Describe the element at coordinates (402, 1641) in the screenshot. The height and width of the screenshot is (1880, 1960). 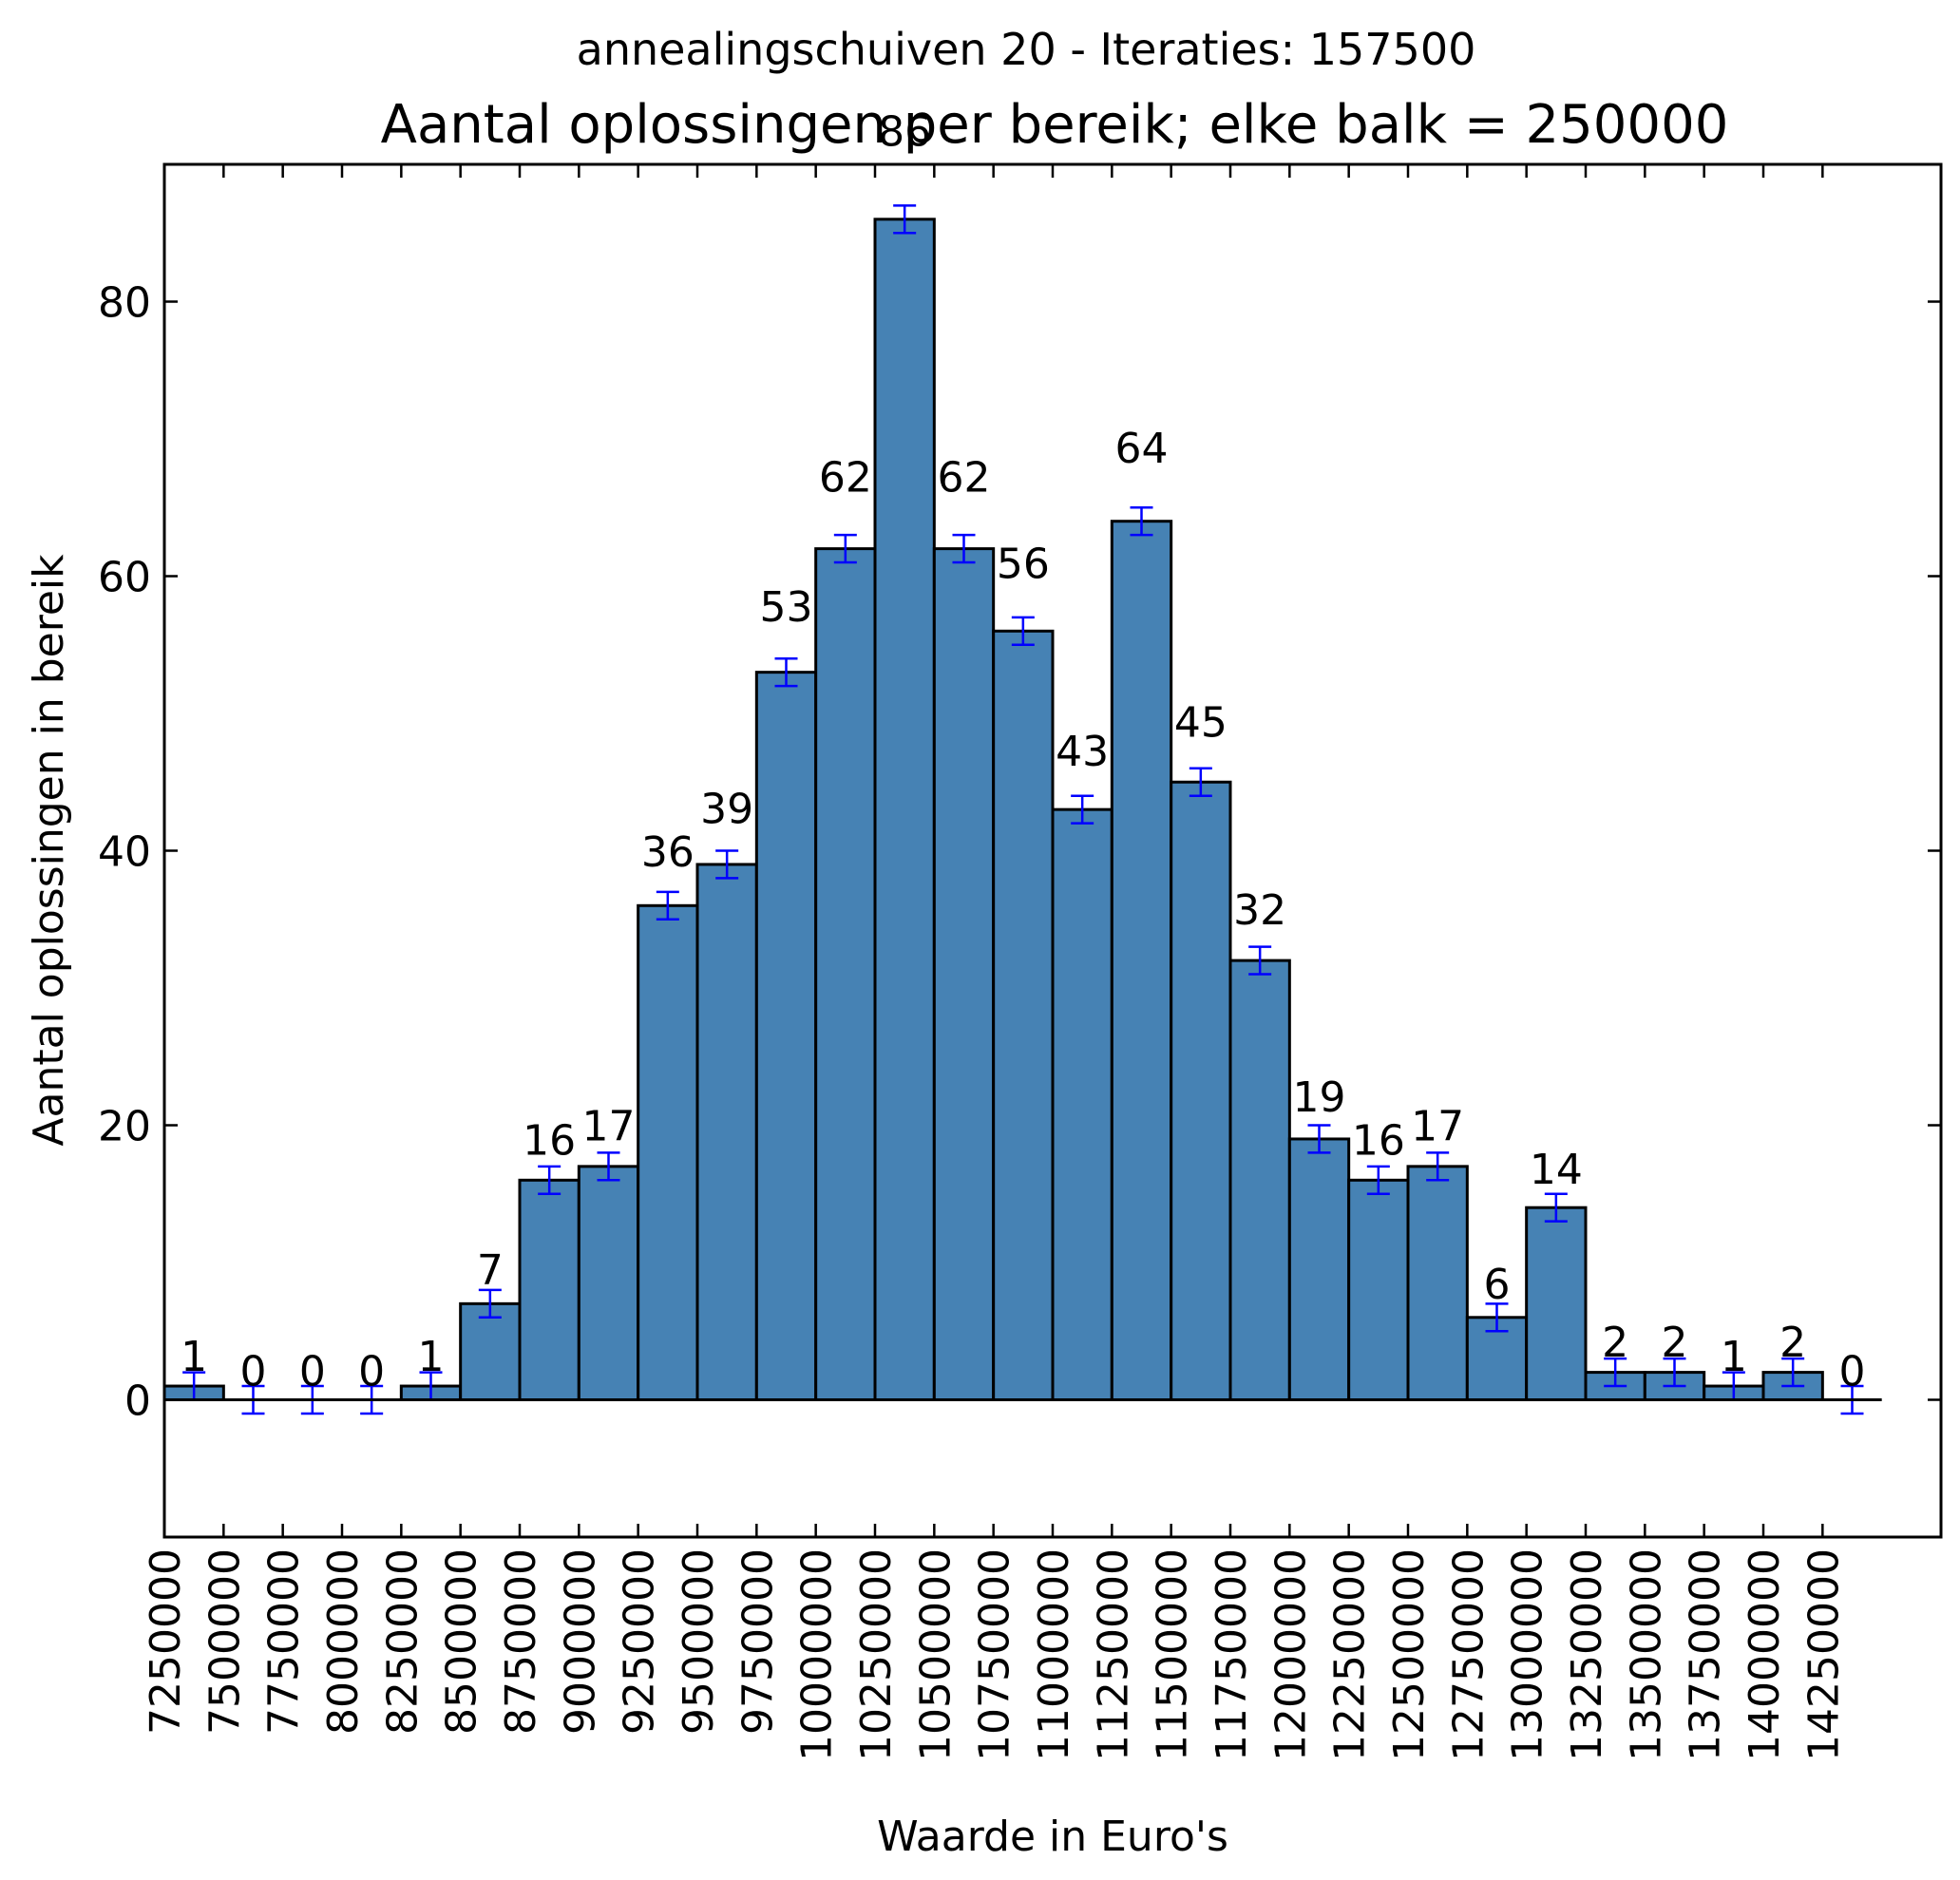
I see `x-tick-label: 8250000` at that location.